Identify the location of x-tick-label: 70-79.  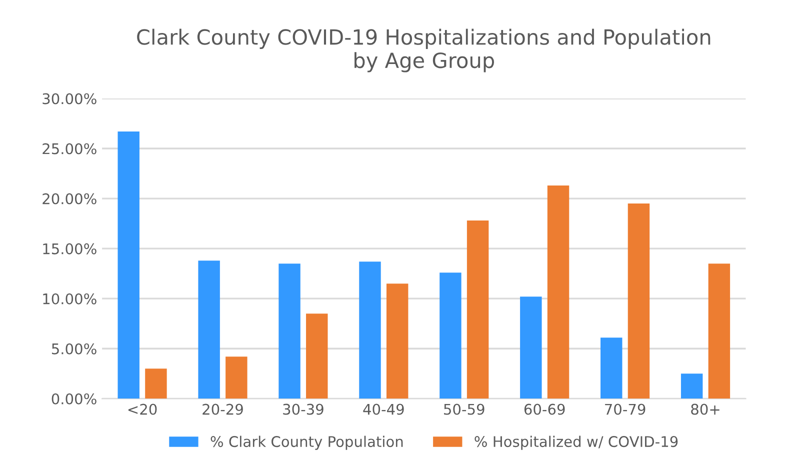
(625, 409).